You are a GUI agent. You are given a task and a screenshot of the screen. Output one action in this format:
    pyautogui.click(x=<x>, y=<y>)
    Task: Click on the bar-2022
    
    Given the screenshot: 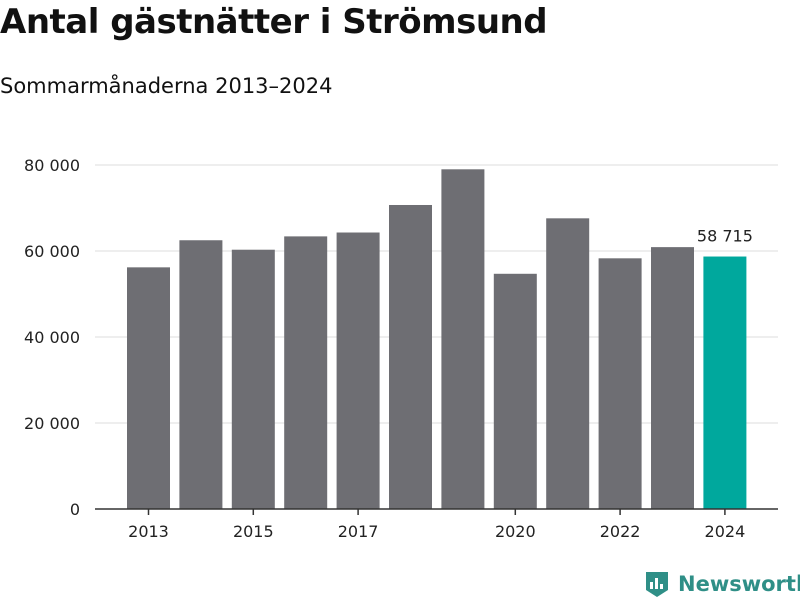 What is the action you would take?
    pyautogui.click(x=620, y=383)
    